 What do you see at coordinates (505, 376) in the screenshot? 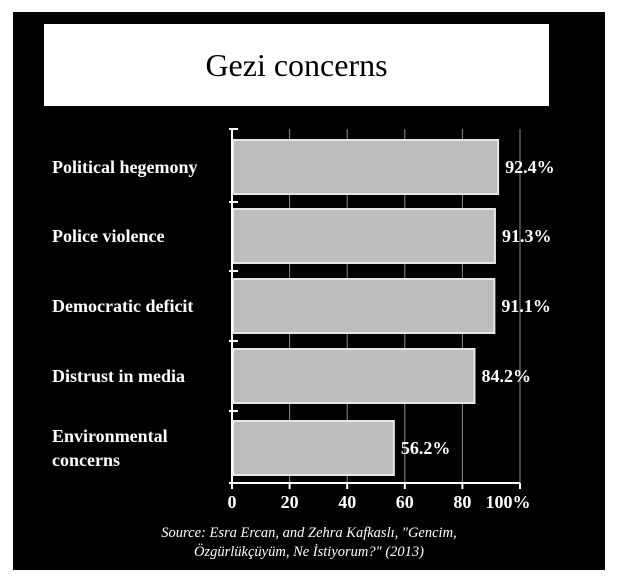
I see `value-label: 84.2%` at bounding box center [505, 376].